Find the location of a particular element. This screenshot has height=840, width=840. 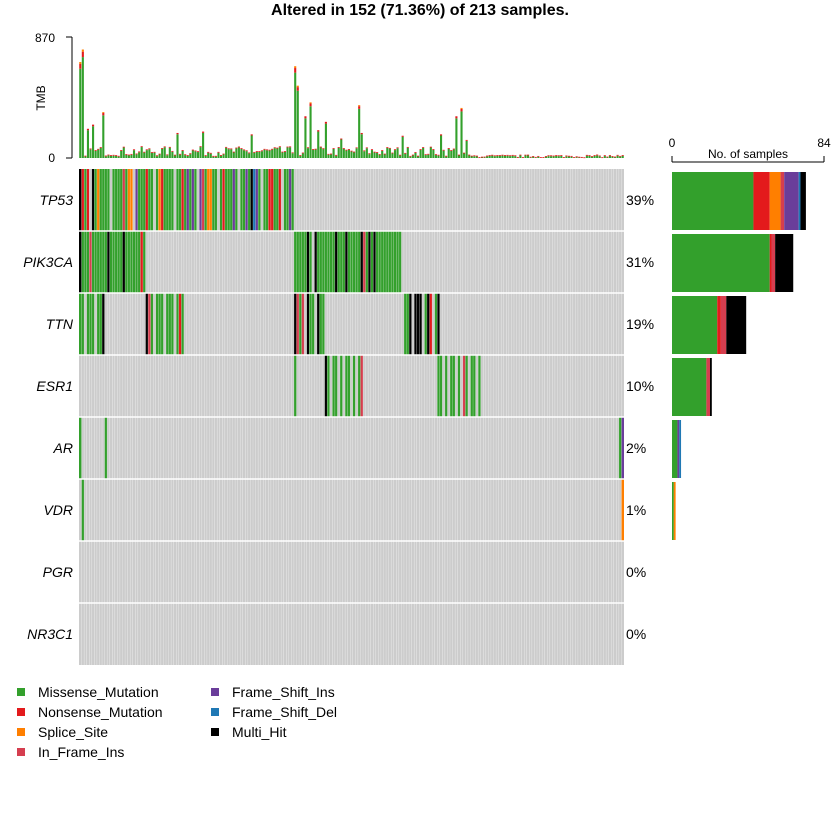

side-bar-pik3ca-multi_hit is located at coordinates (784, 263).